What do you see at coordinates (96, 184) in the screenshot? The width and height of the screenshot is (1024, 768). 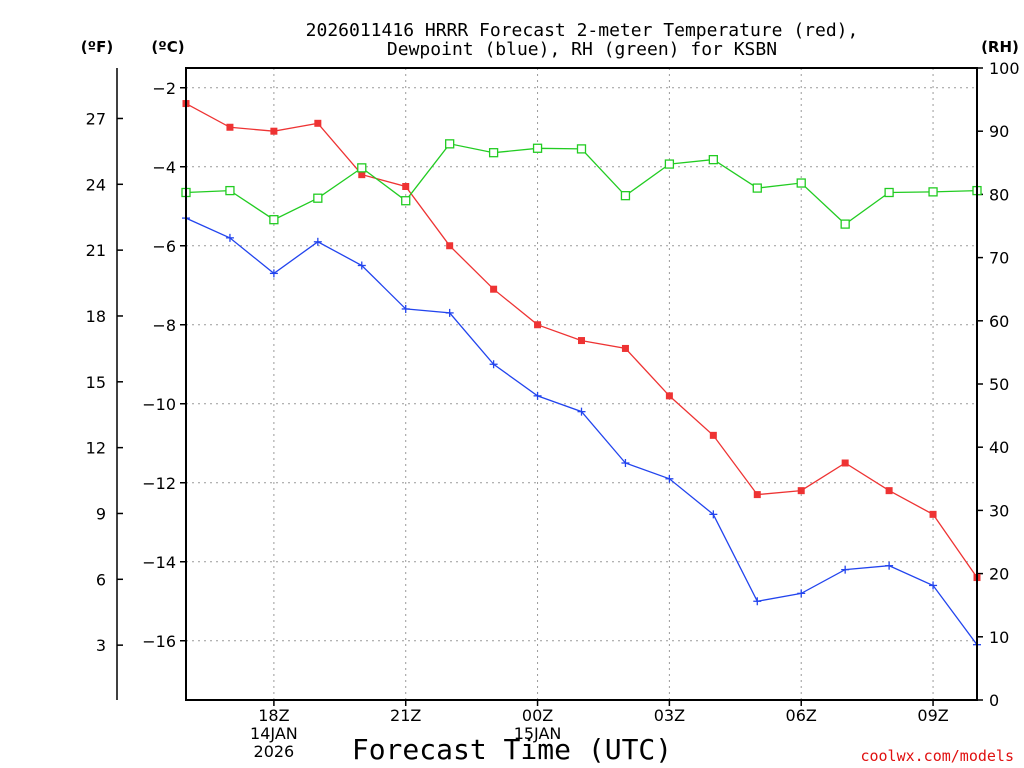 I see `fahrenheit-tick-label: 24` at bounding box center [96, 184].